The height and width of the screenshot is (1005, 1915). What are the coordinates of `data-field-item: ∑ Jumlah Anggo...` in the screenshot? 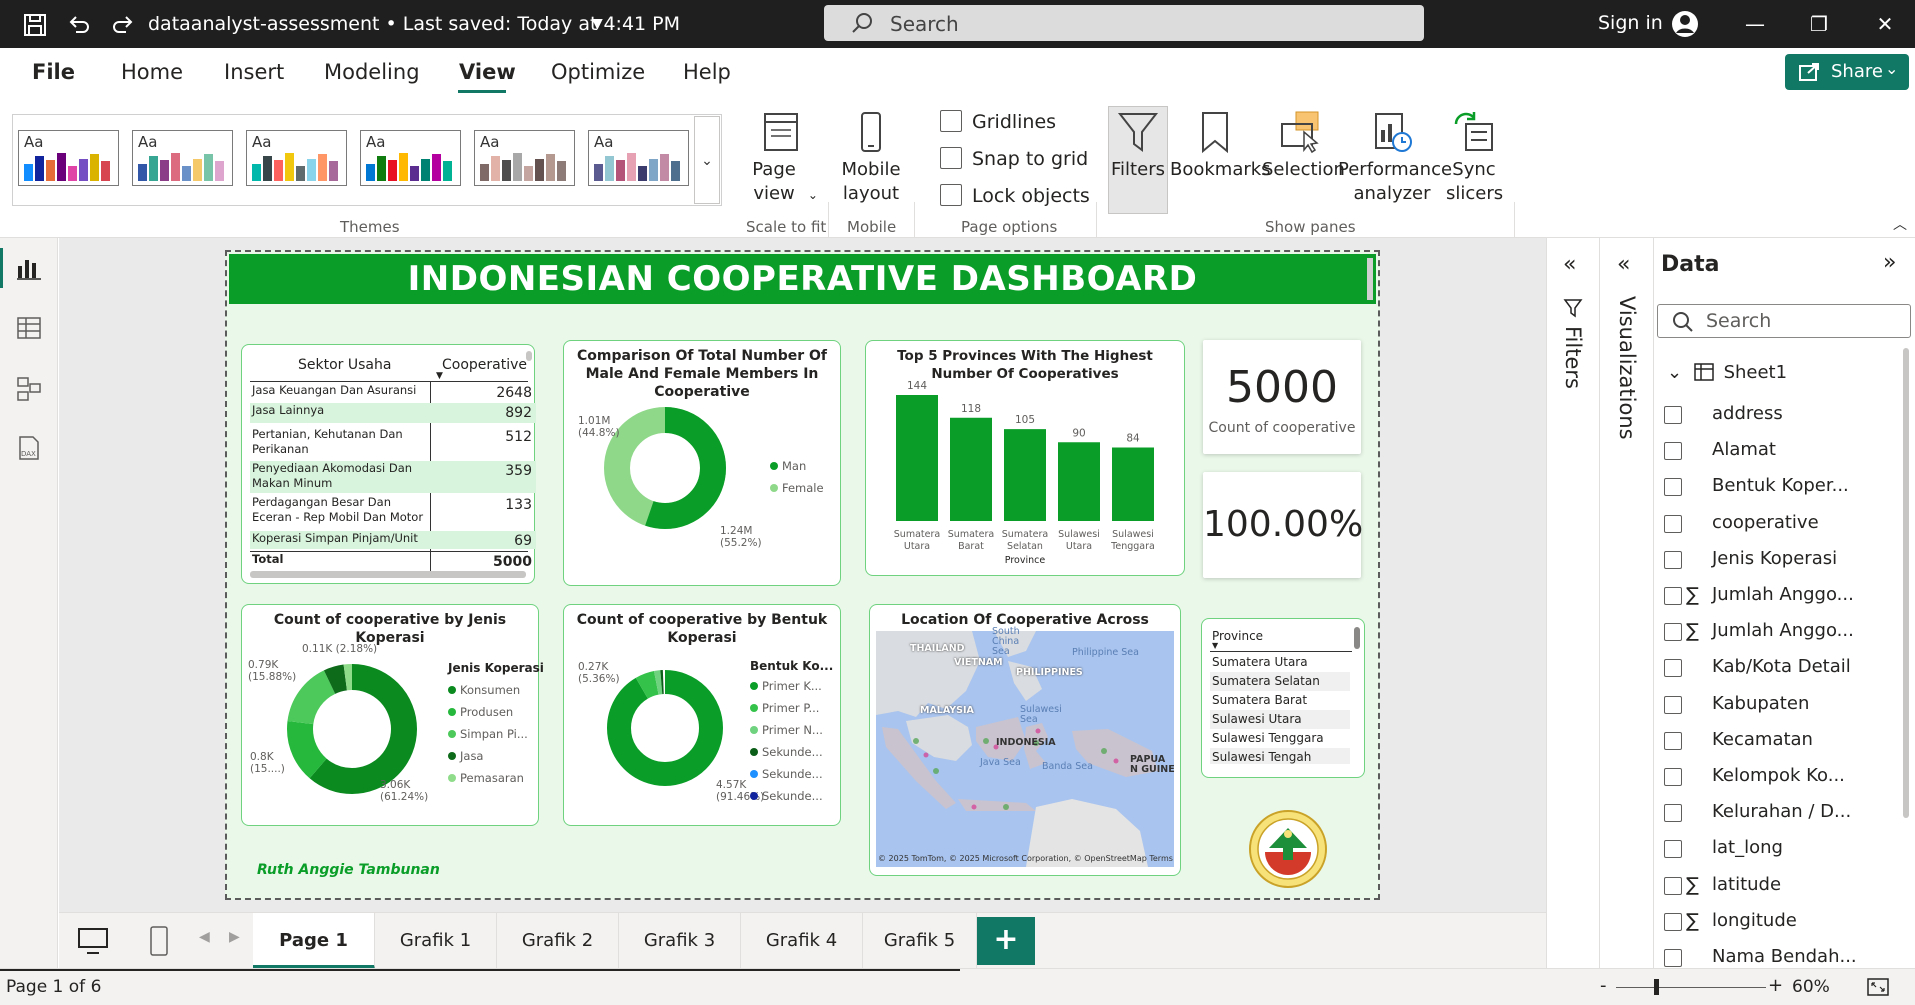 It's located at (1759, 595).